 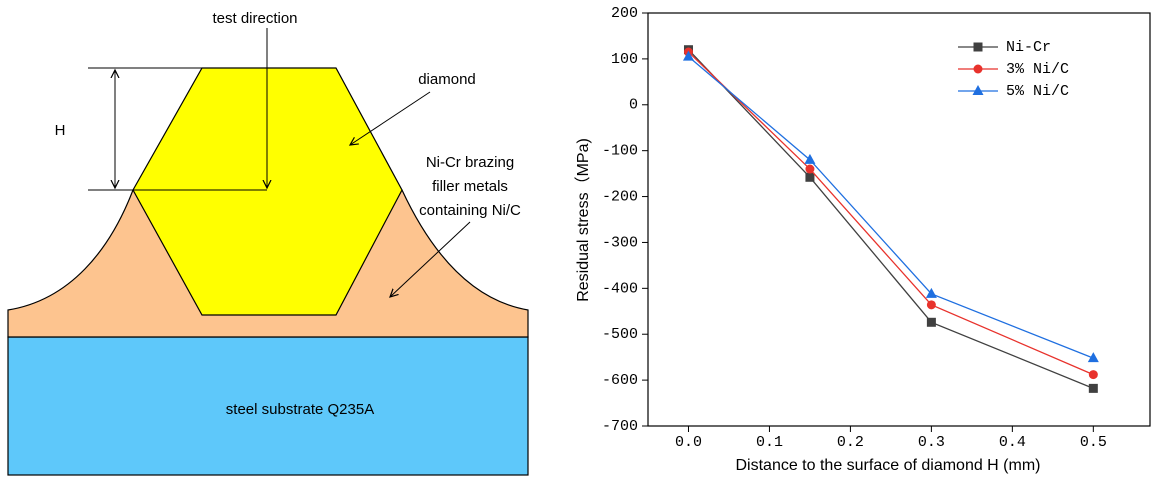 What do you see at coordinates (624, 13) in the screenshot?
I see `y-tick-label: 200` at bounding box center [624, 13].